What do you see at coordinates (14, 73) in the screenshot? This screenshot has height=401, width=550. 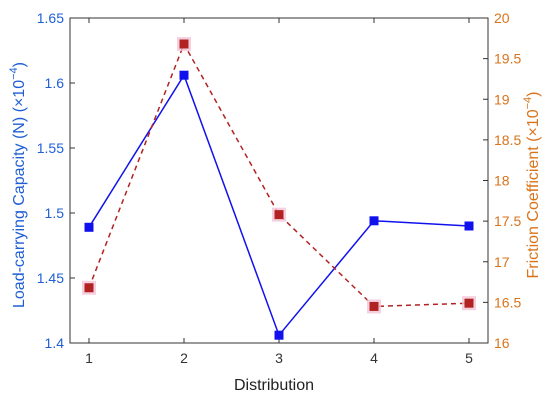 I see `left-axis-title-exponent: −4` at bounding box center [14, 73].